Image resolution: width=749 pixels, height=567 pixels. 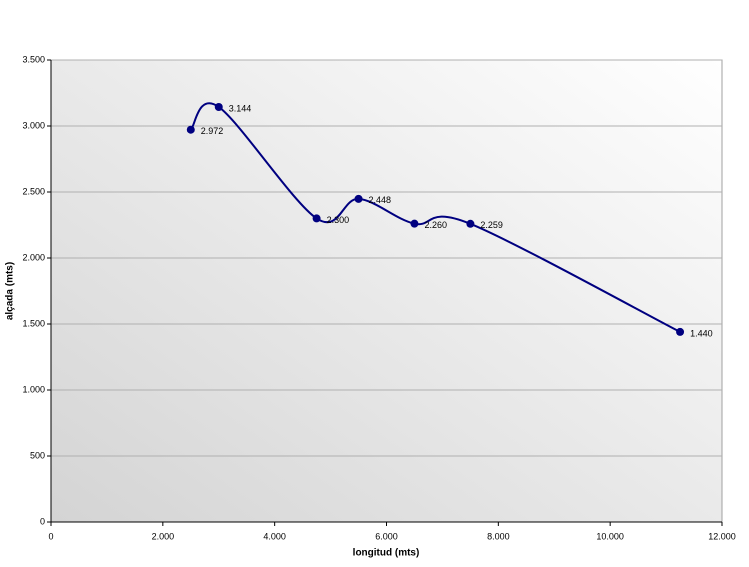 I want to click on data-label: 2.448, so click(x=380, y=200).